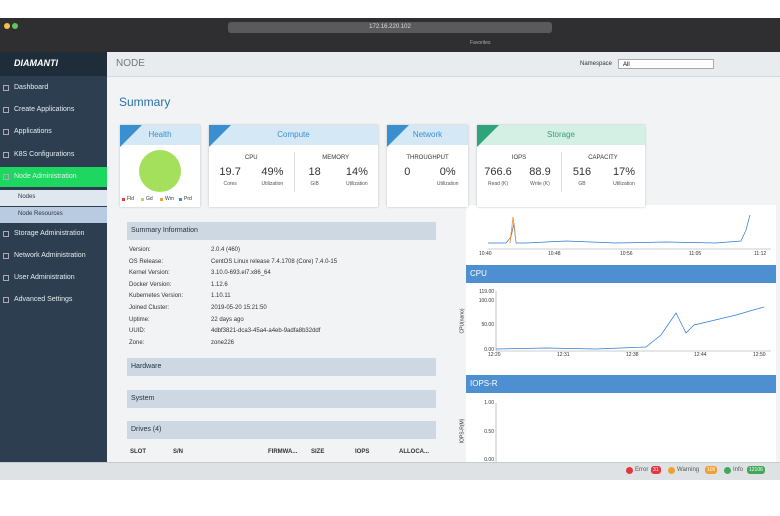  What do you see at coordinates (407, 172) in the screenshot?
I see `metric-value: 0` at bounding box center [407, 172].